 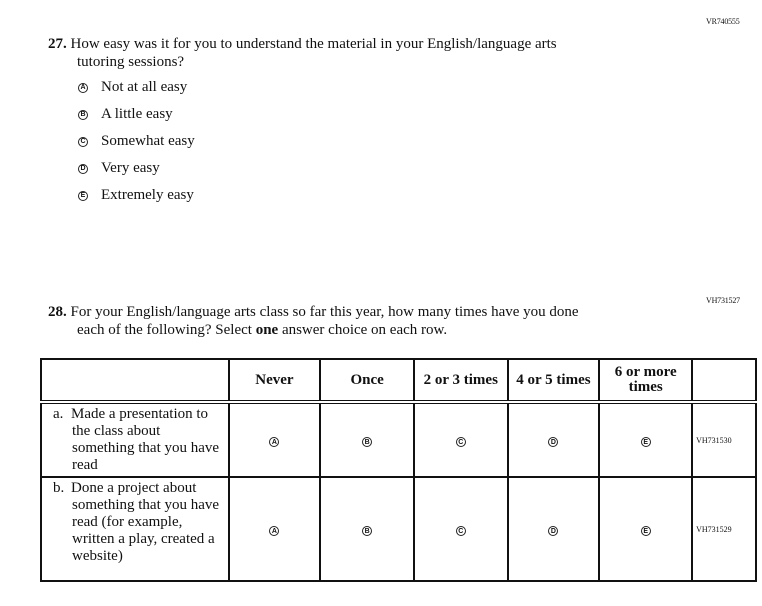 I want to click on emphasis-text: one, so click(x=267, y=330).